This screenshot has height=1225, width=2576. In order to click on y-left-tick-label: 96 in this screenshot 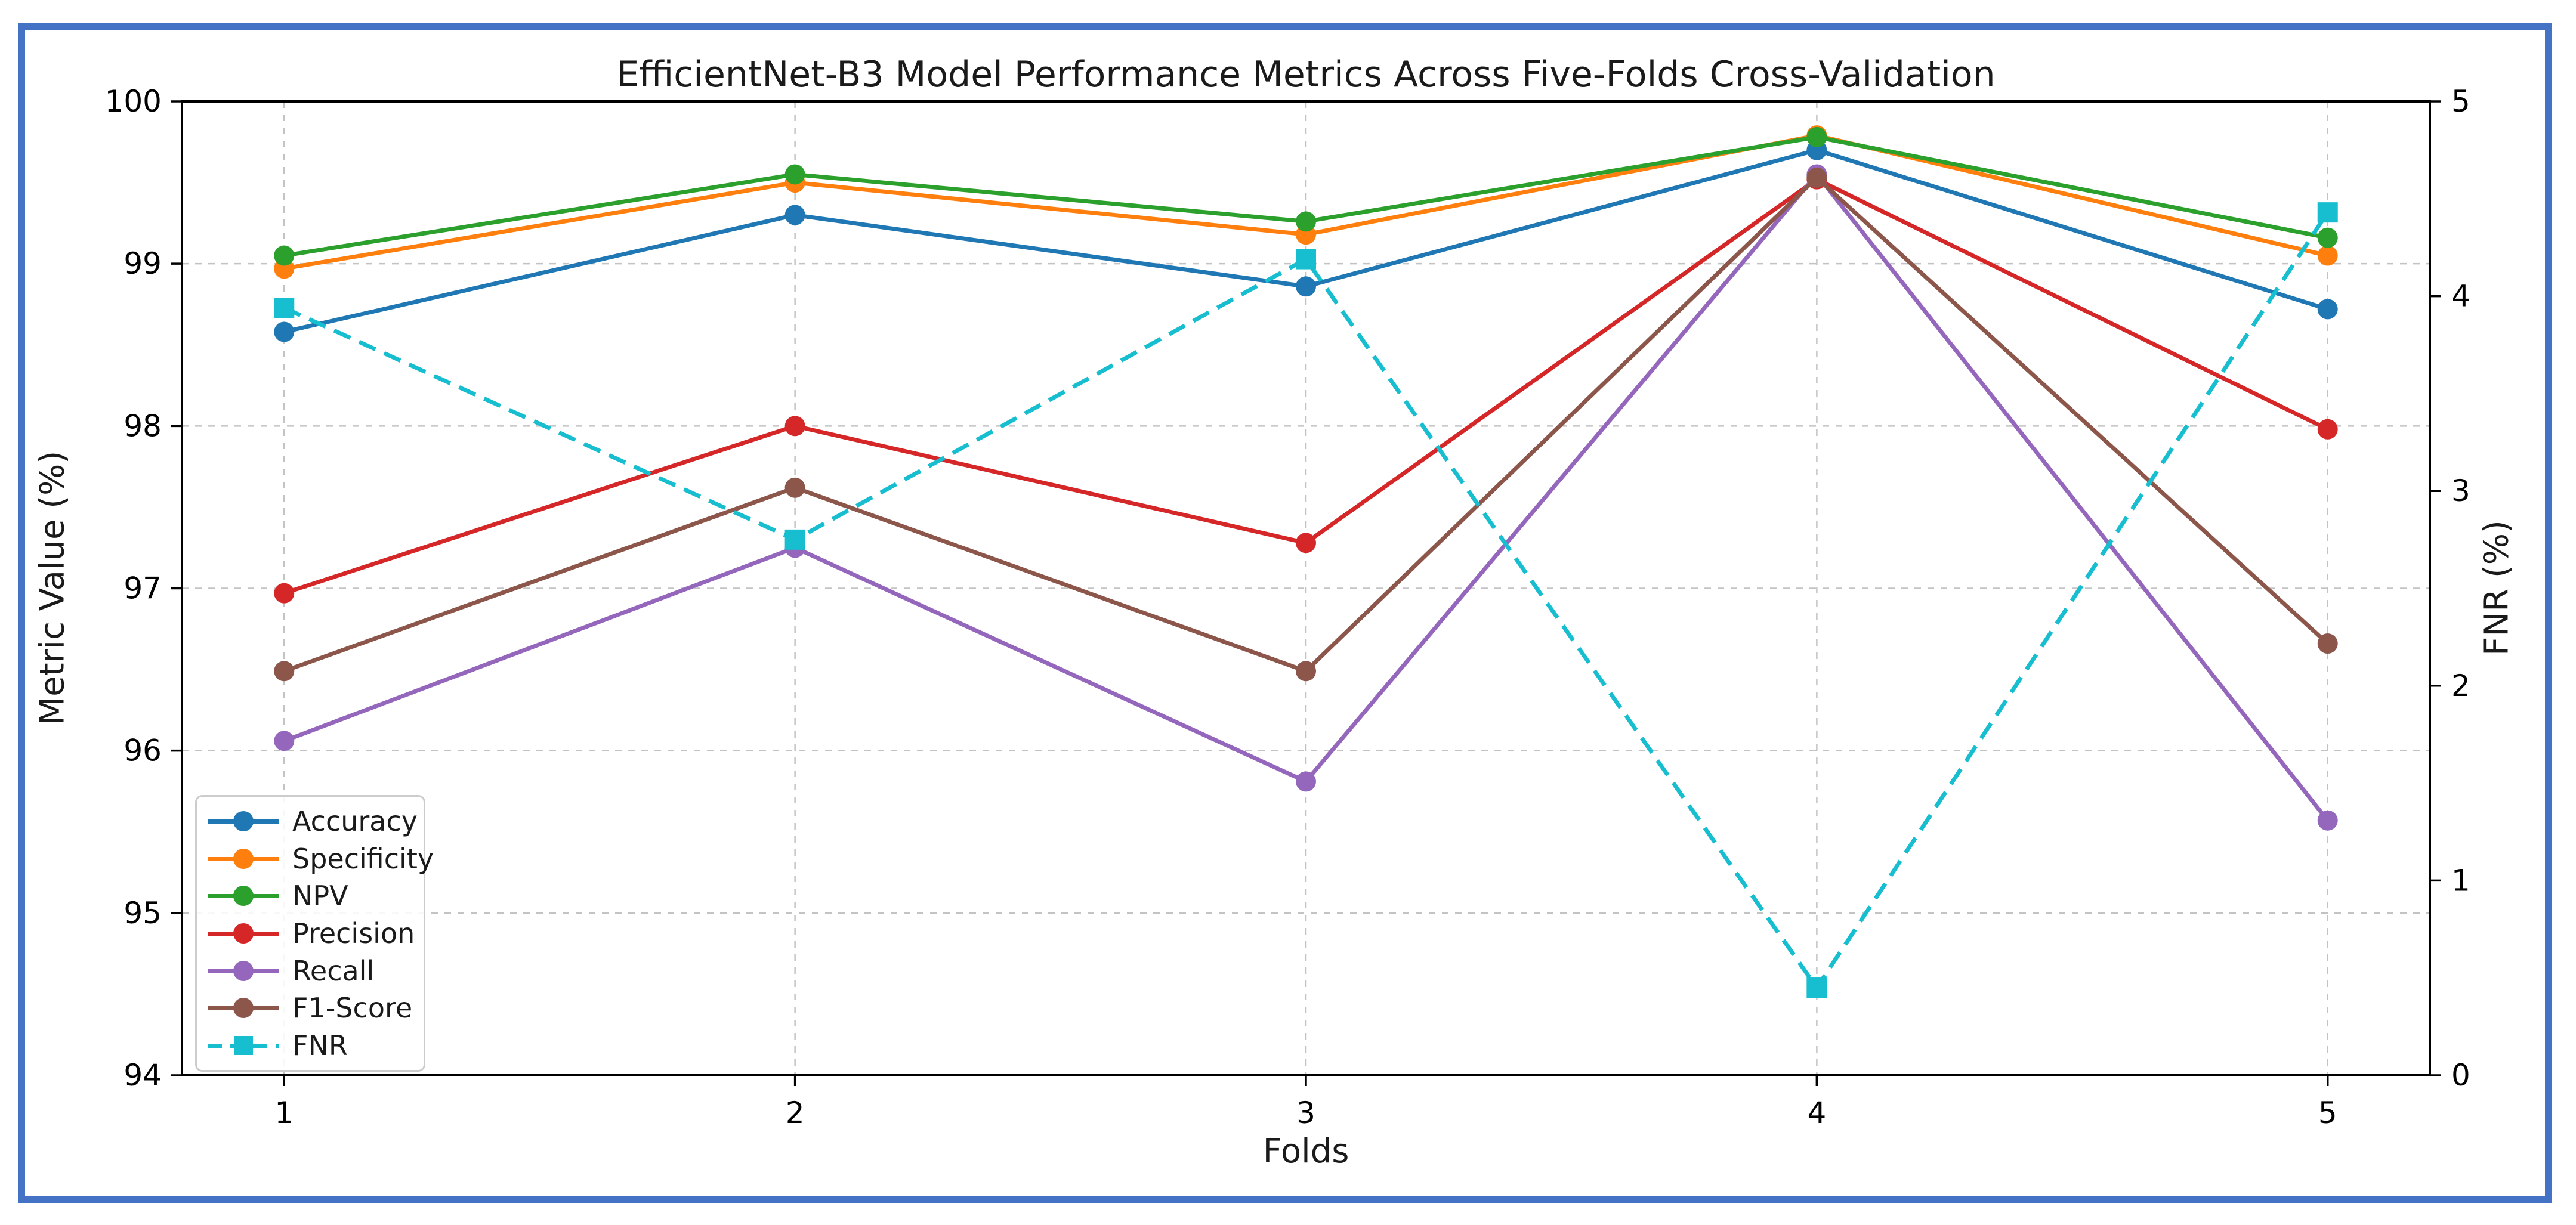, I will do `click(142, 751)`.